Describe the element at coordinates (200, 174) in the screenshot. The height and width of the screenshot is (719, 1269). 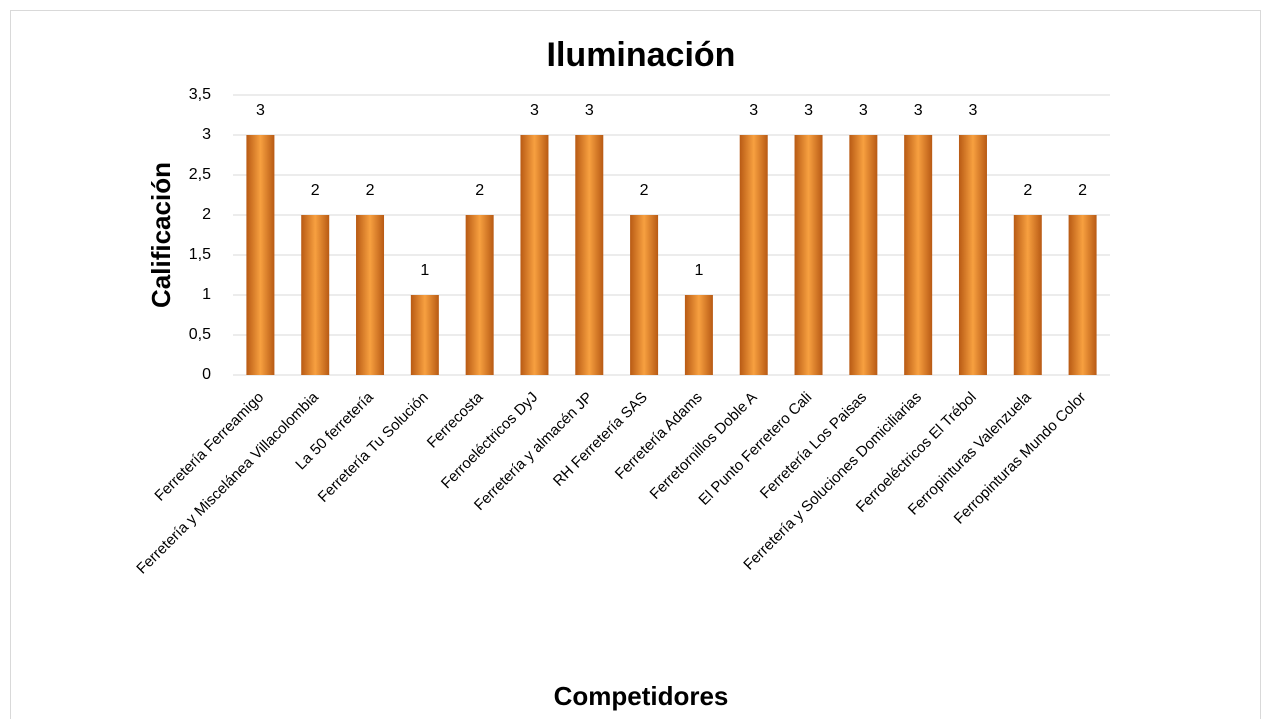
I see `y-tick-label: 2,5` at that location.